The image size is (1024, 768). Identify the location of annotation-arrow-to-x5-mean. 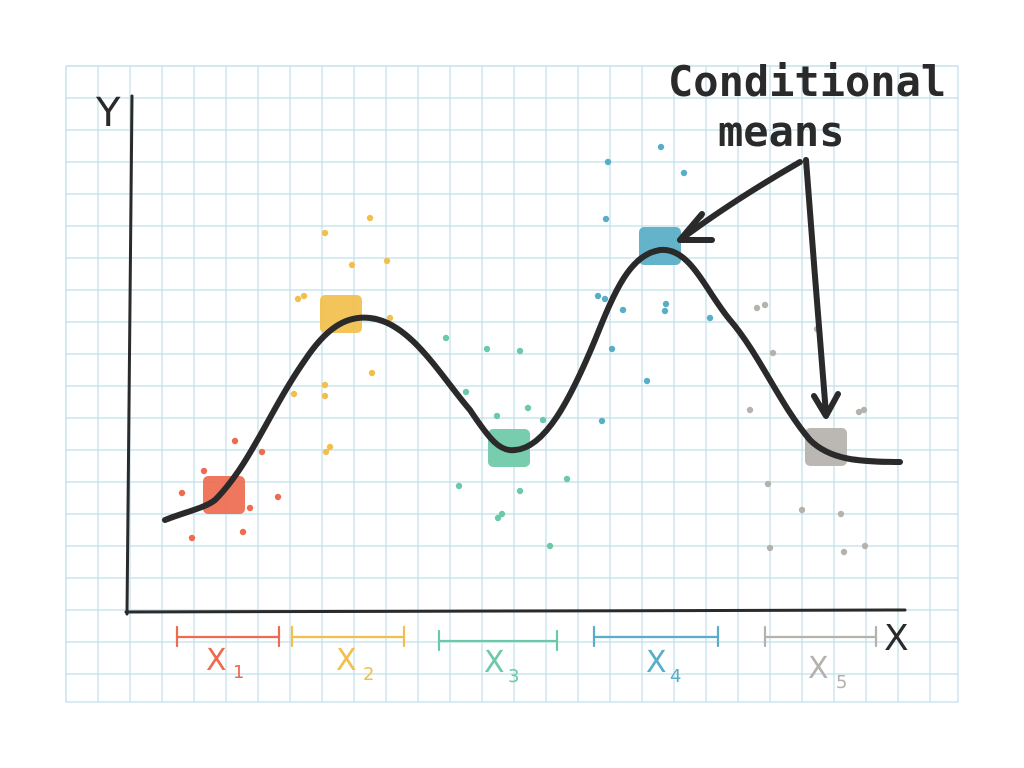
(822, 288).